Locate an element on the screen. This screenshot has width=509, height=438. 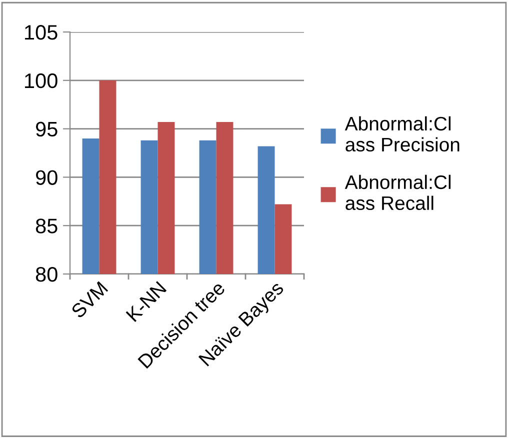
y-tick-label: 105 is located at coordinates (41, 32).